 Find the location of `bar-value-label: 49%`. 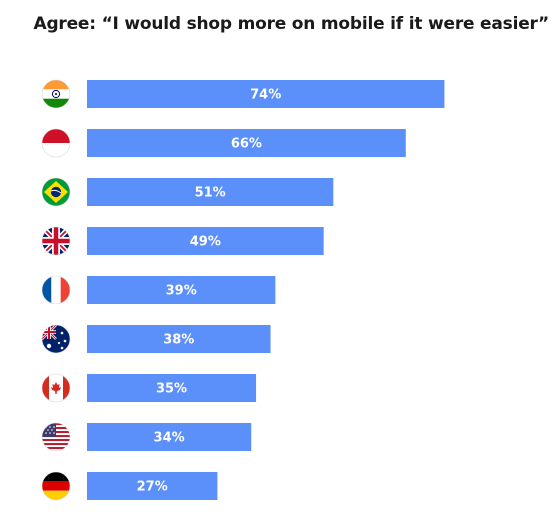

bar-value-label: 49% is located at coordinates (205, 242).